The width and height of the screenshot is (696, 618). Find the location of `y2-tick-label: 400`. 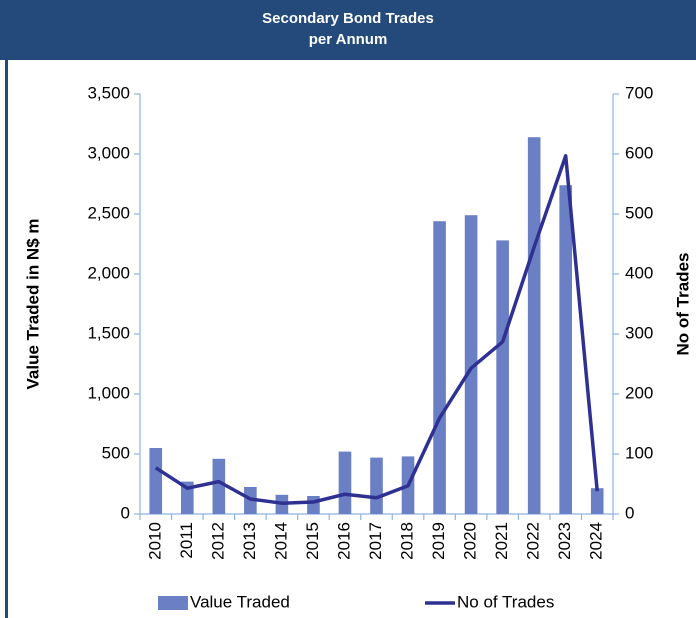

y2-tick-label: 400 is located at coordinates (639, 272).